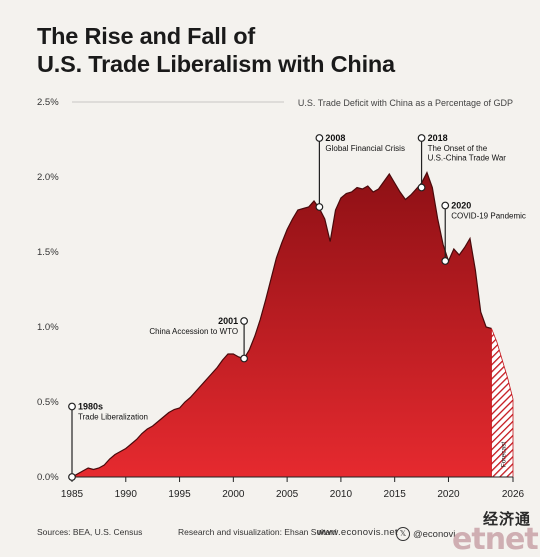  What do you see at coordinates (365, 148) in the screenshot?
I see `annotation-text: Global Financial Crisis` at bounding box center [365, 148].